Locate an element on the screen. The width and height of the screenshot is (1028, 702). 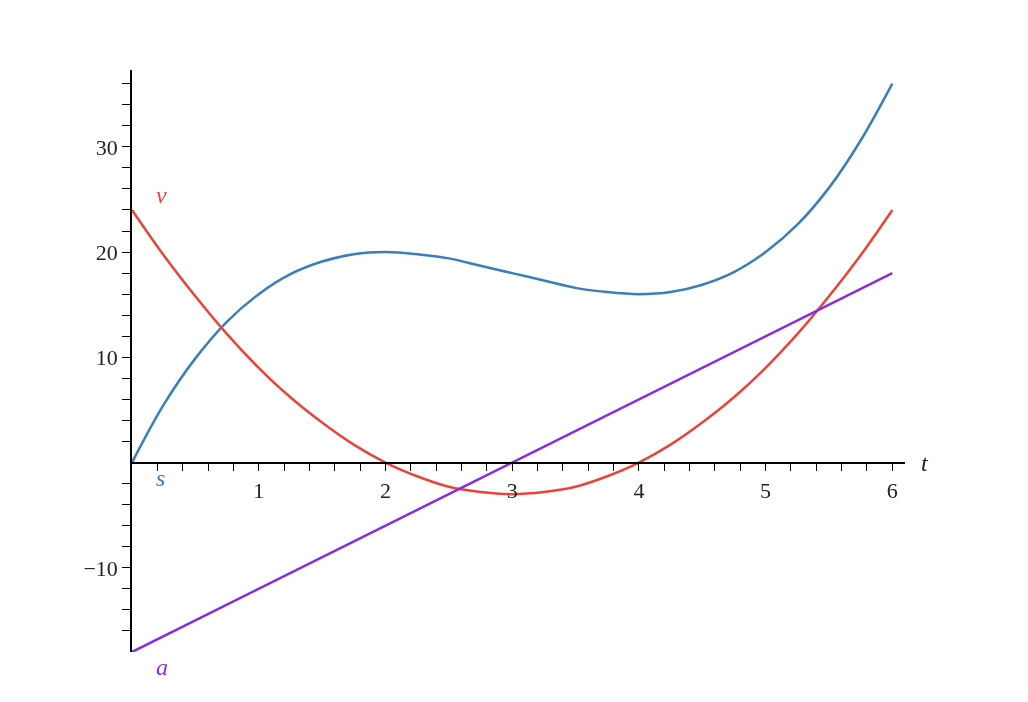
x-tick-label: 5 is located at coordinates (766, 490).